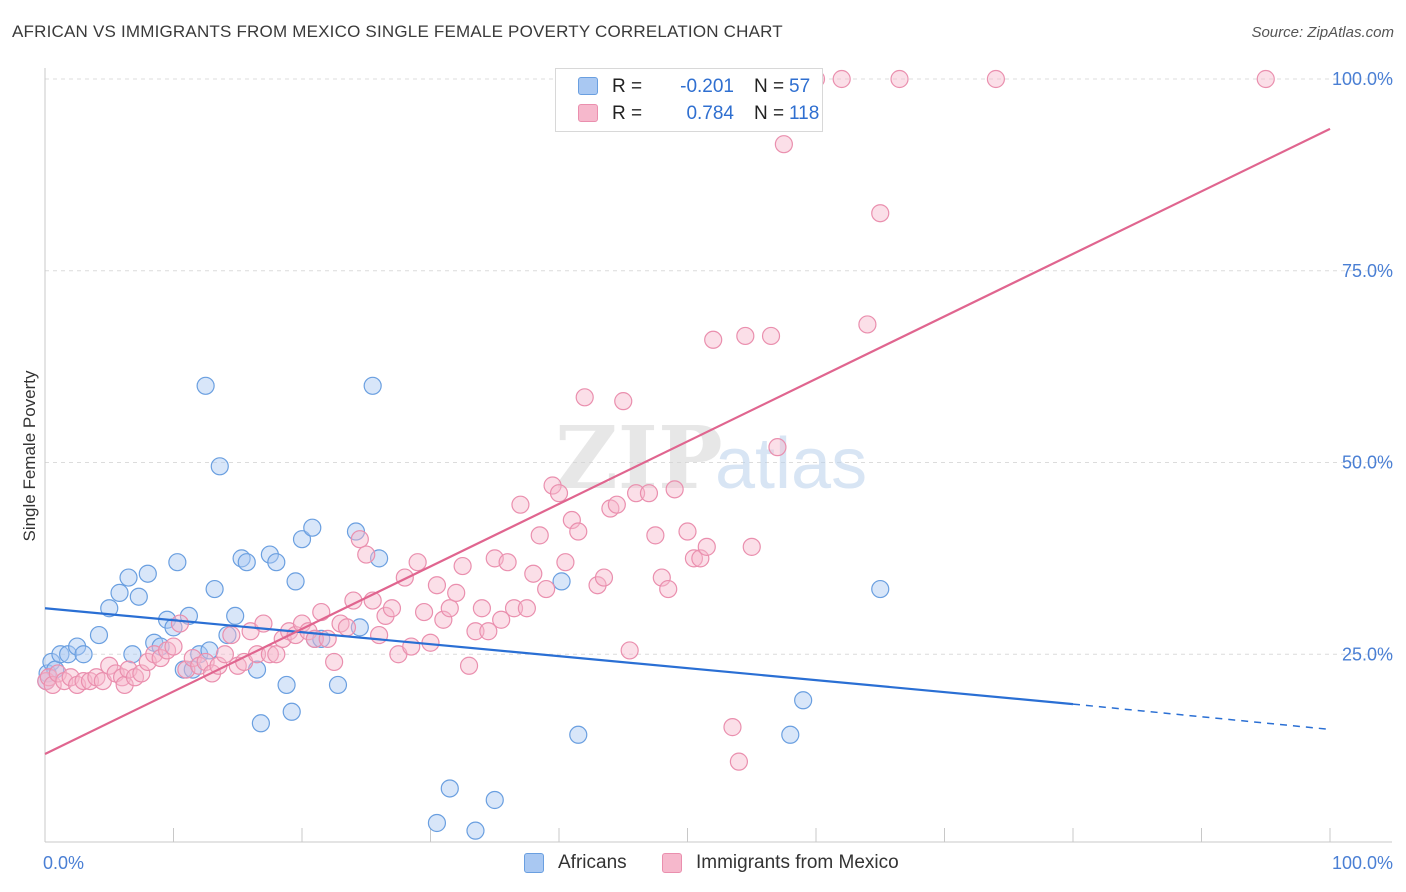 The width and height of the screenshot is (1406, 892). What do you see at coordinates (703, 864) in the screenshot?
I see `series-legend: Africans Immigrants from Mexico` at bounding box center [703, 864].